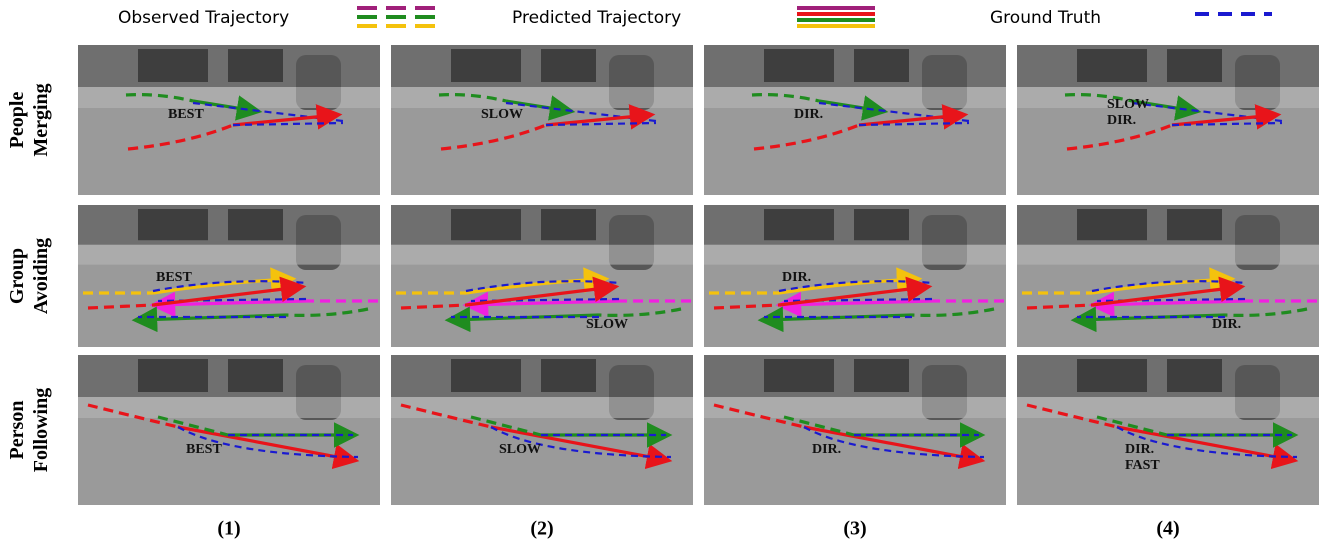 The width and height of the screenshot is (1328, 548). I want to click on row-label-line: Group, so click(17, 276).